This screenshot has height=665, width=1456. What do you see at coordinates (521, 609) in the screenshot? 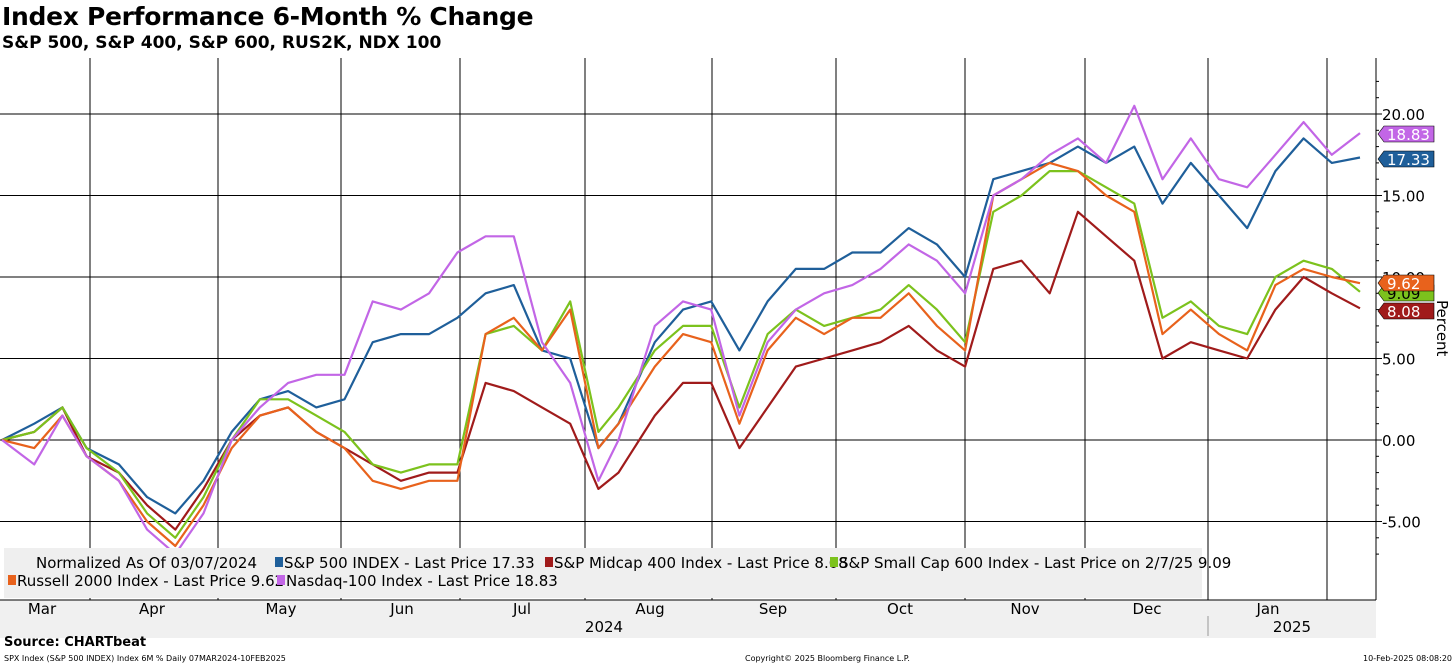
I see `x-month-label: Jul` at bounding box center [521, 609].